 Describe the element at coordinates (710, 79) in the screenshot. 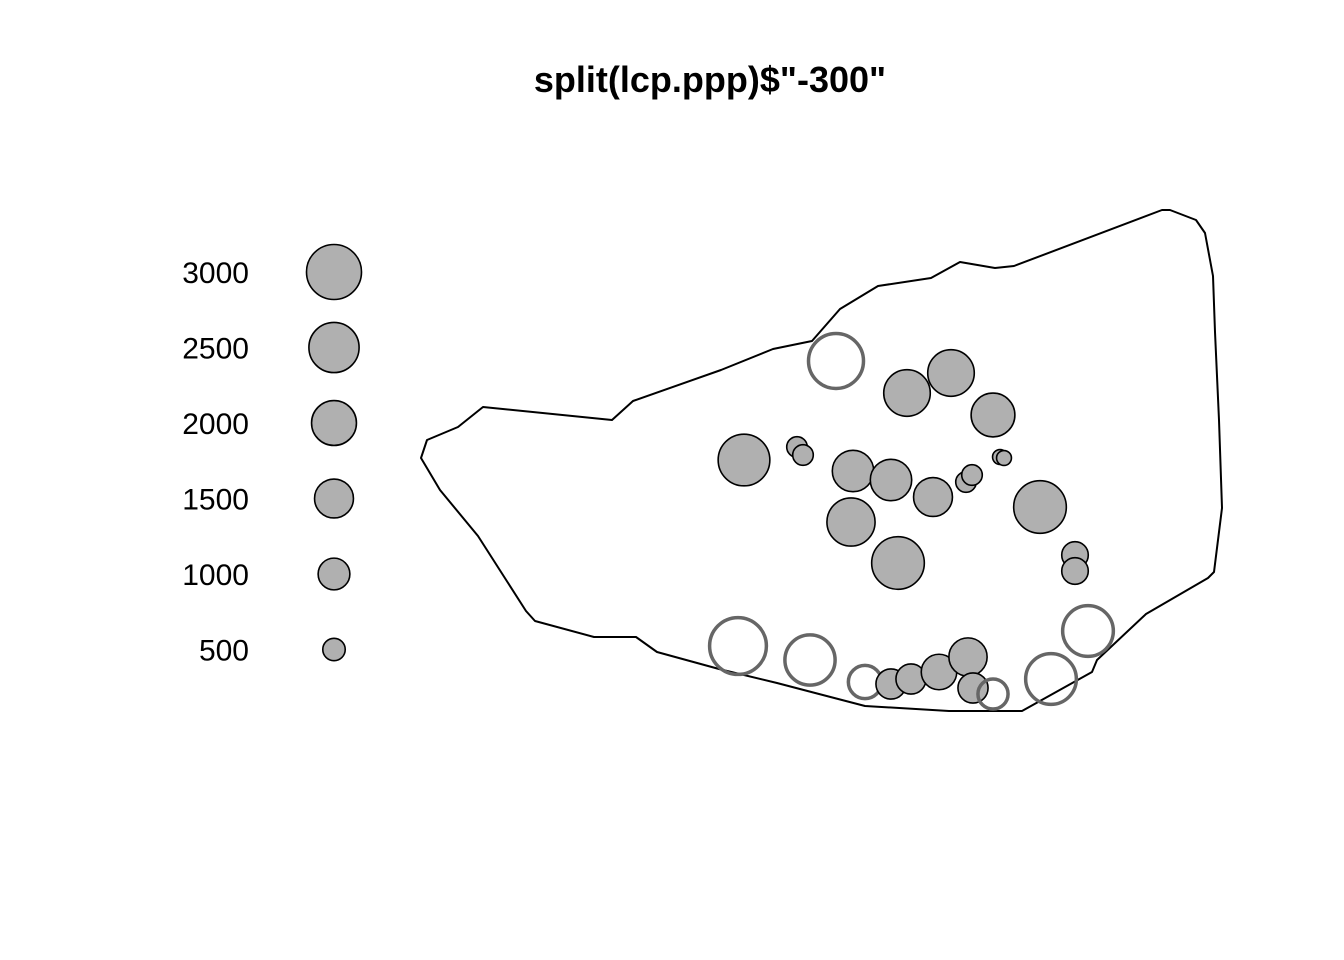

I see `chart-title: split(lcp.ppp)$"-300"` at that location.